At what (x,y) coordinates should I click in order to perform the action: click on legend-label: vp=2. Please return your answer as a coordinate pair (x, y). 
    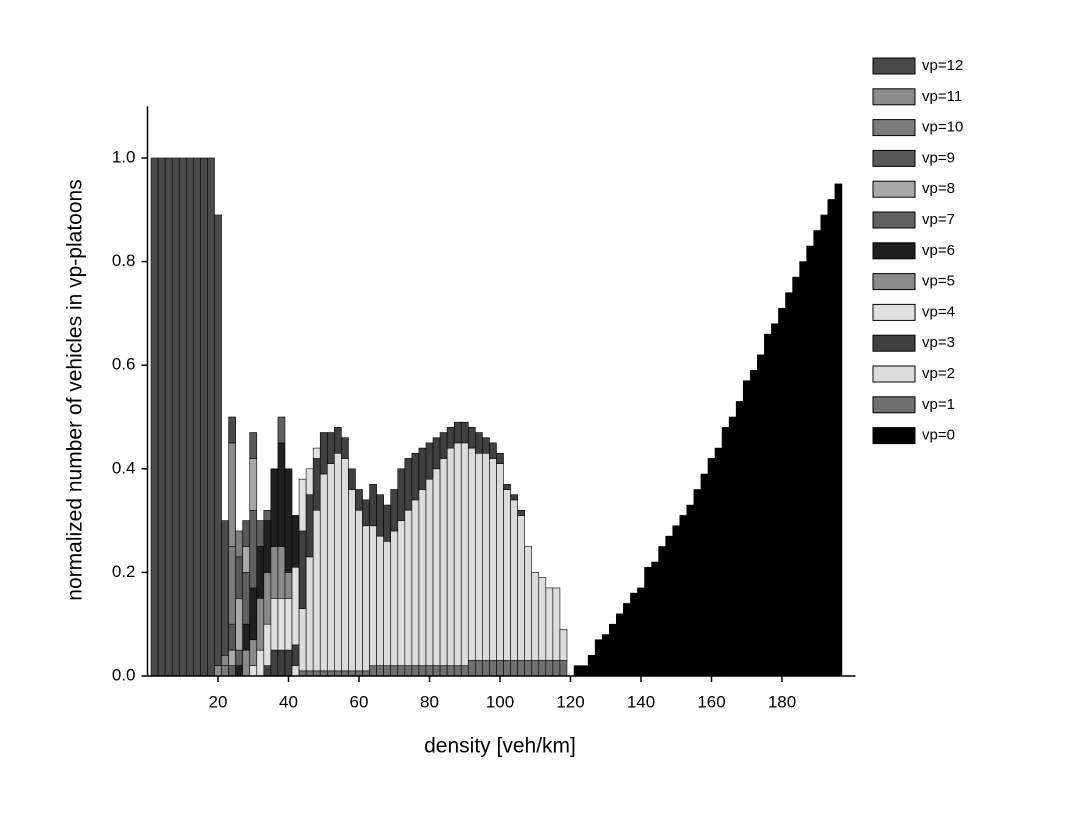
    Looking at the image, I should click on (938, 373).